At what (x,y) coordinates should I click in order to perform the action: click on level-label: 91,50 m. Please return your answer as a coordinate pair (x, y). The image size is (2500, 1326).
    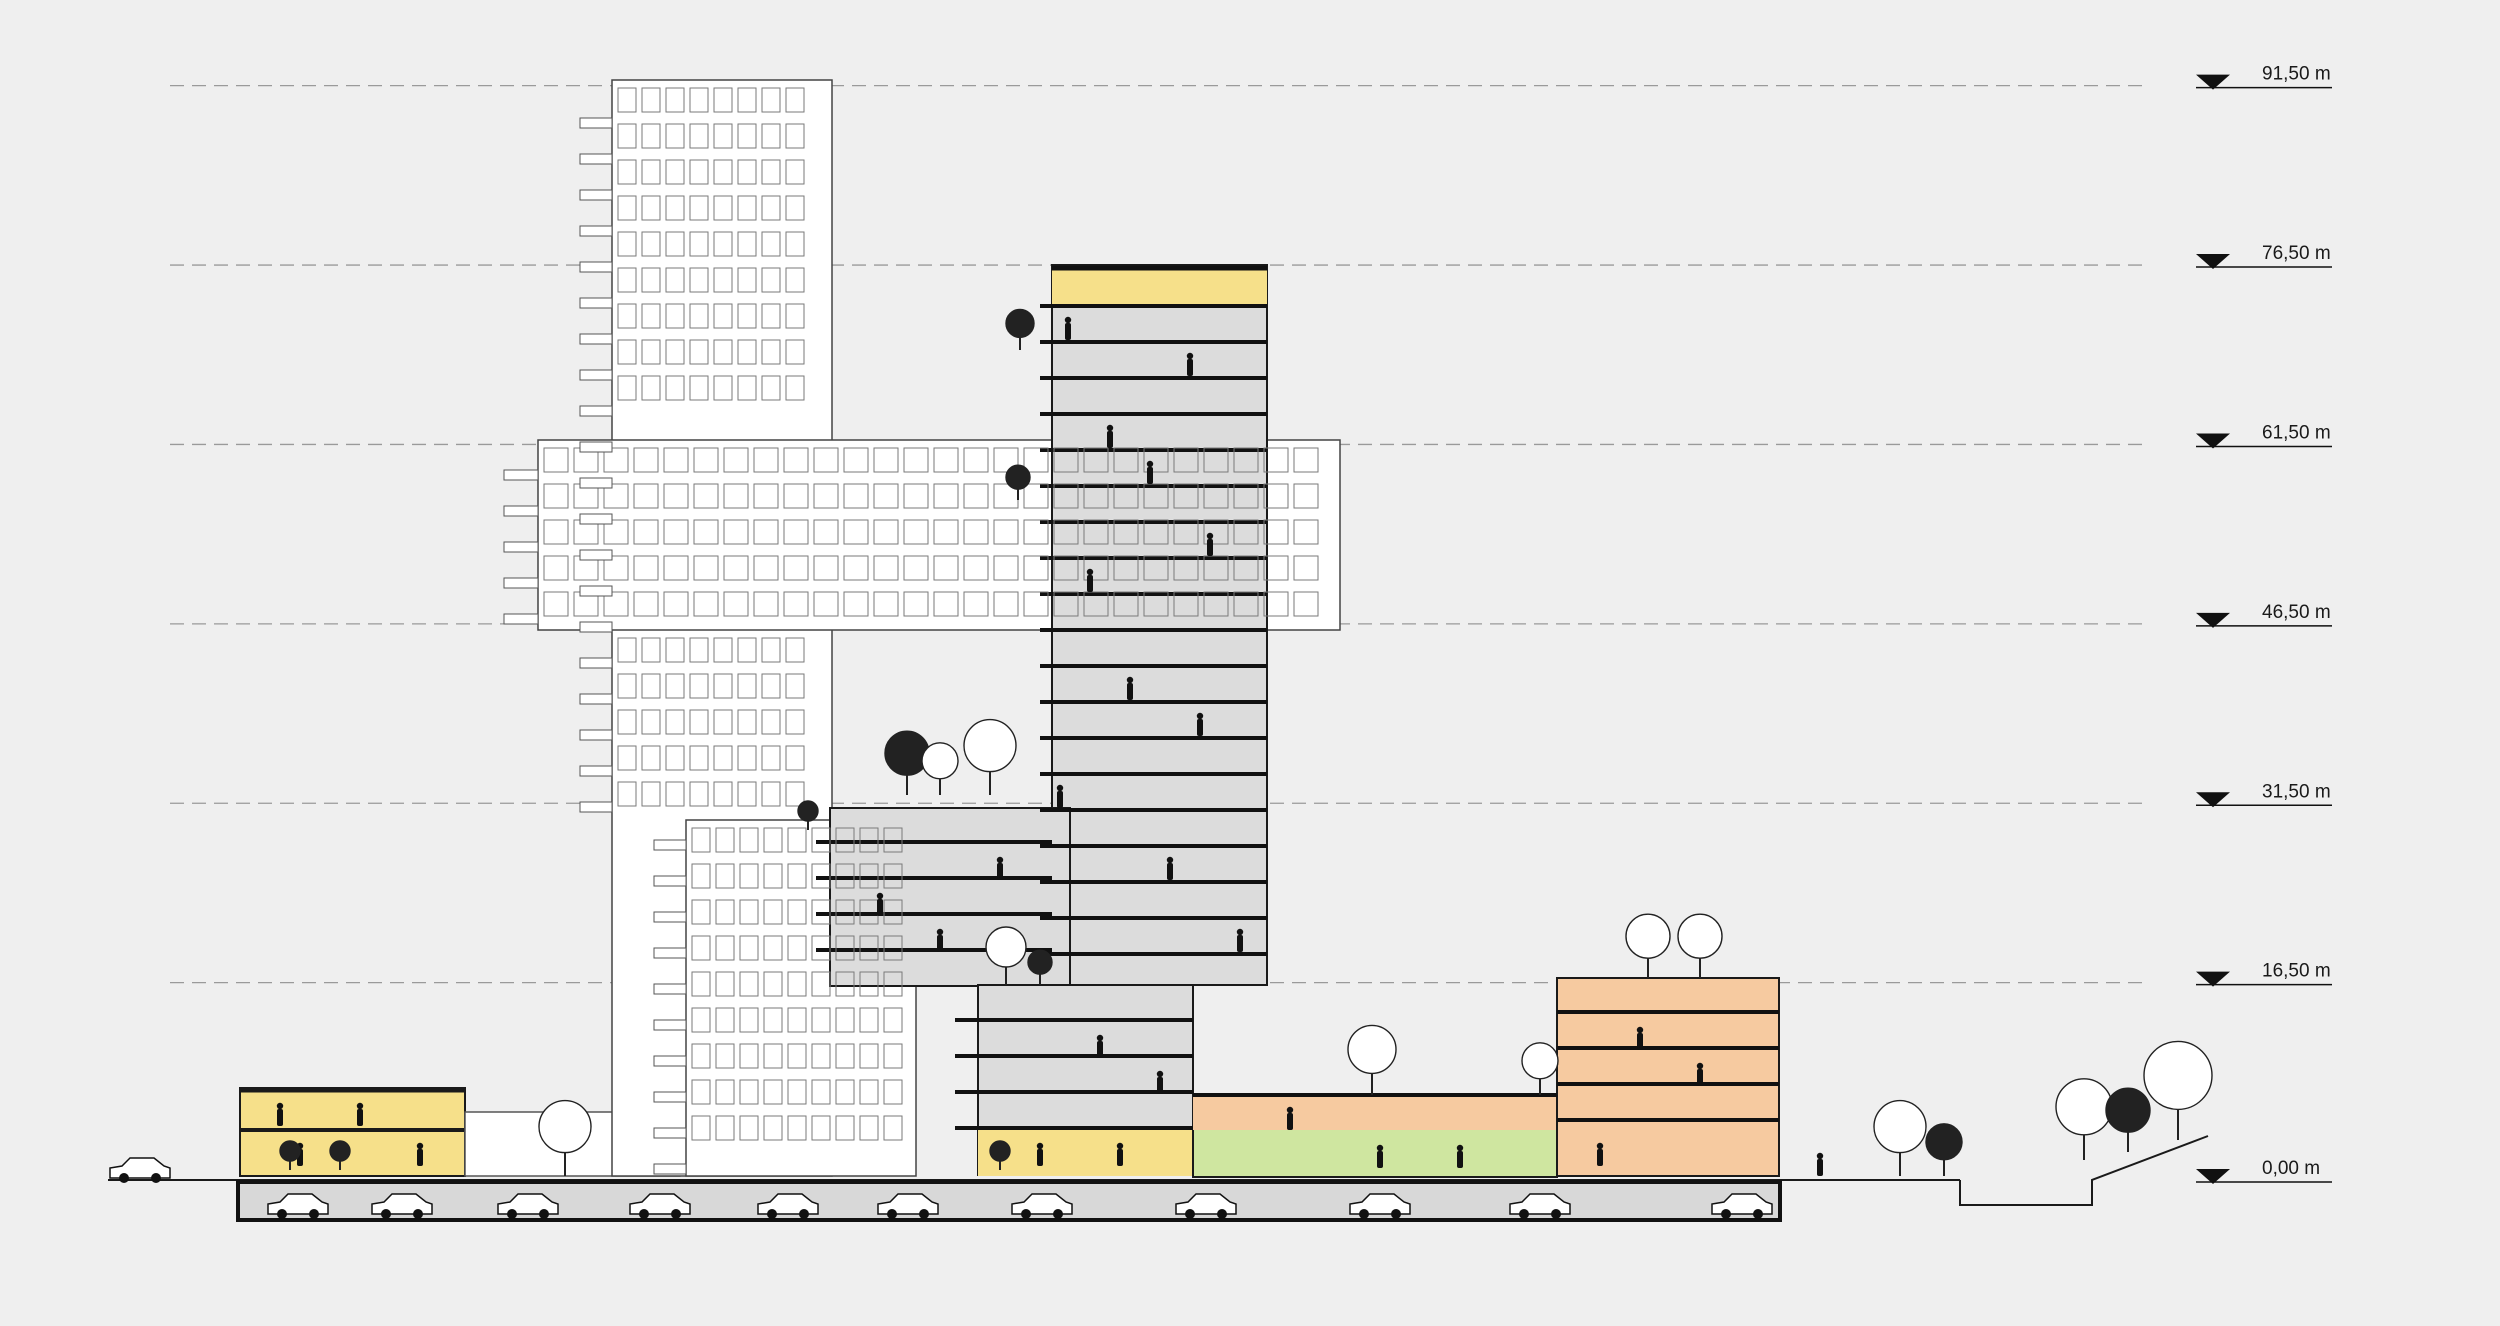
    Looking at the image, I should click on (2296, 74).